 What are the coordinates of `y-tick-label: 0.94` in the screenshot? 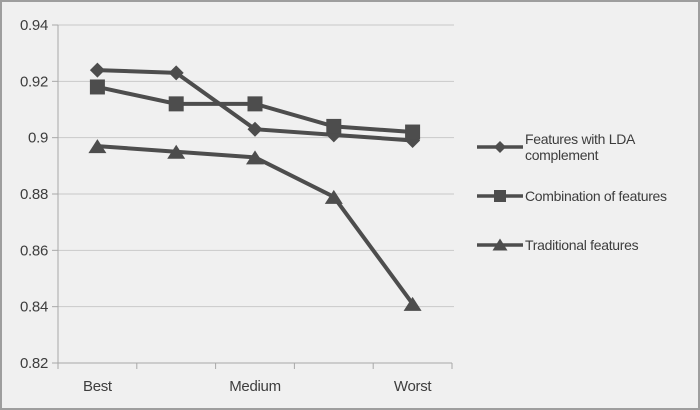 It's located at (34, 25).